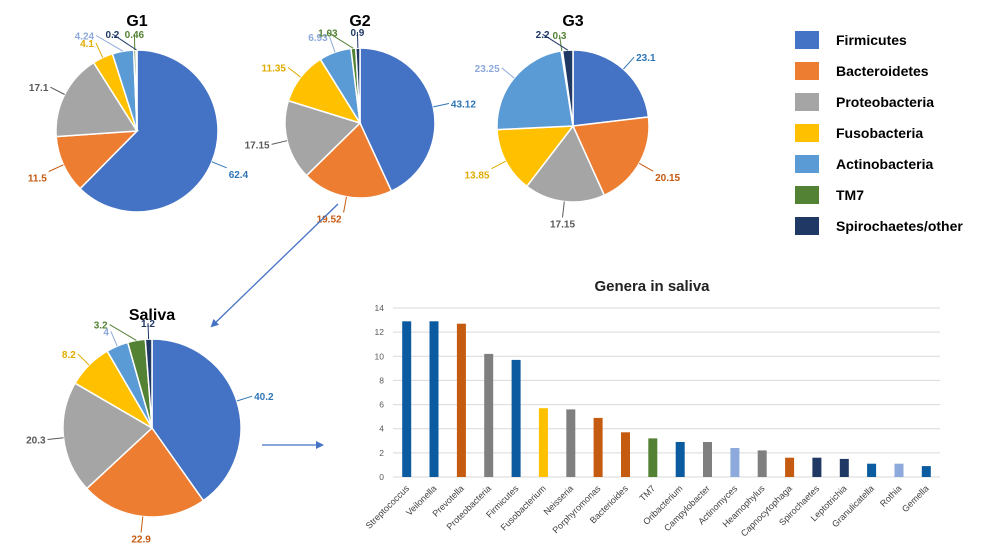 Image resolution: width=982 pixels, height=560 pixels. I want to click on legend-item-firmicutes: Firmicutes, so click(887, 39).